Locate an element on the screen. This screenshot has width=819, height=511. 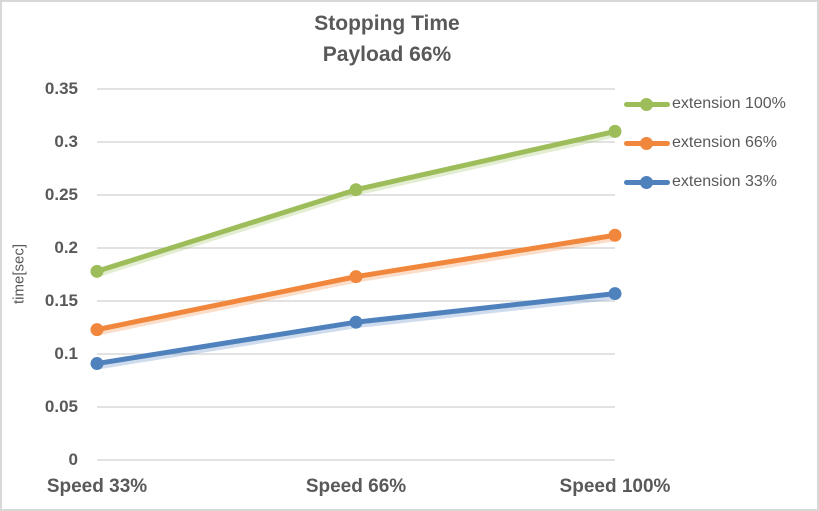
y-tick-label: 0.1 is located at coordinates (66, 353).